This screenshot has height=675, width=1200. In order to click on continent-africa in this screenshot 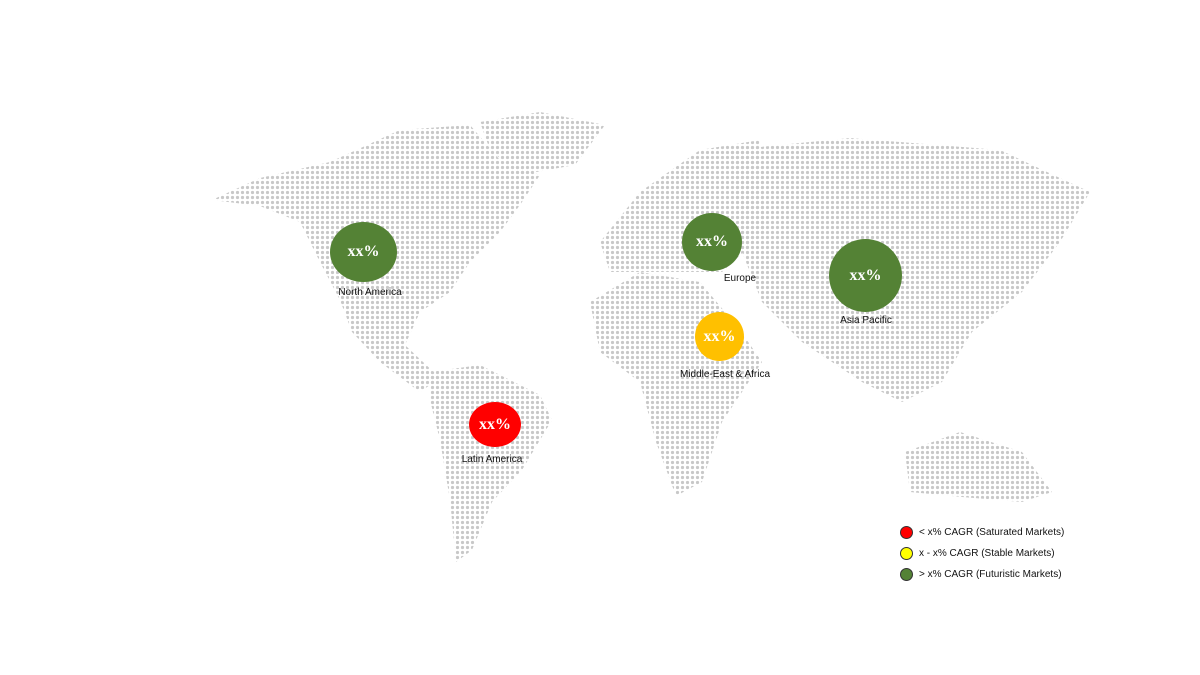, I will do `click(676, 384)`.